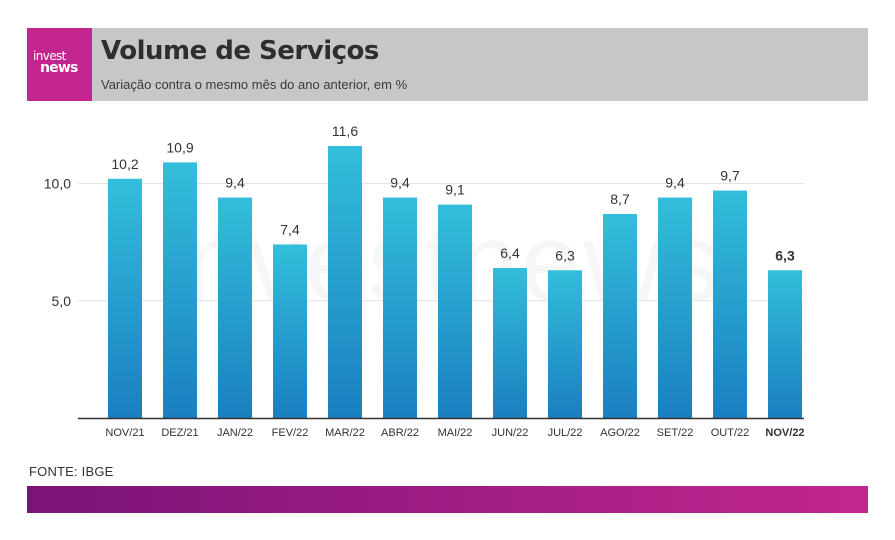 The width and height of the screenshot is (895, 540). What do you see at coordinates (59, 68) in the screenshot?
I see `logo-word-news: news` at bounding box center [59, 68].